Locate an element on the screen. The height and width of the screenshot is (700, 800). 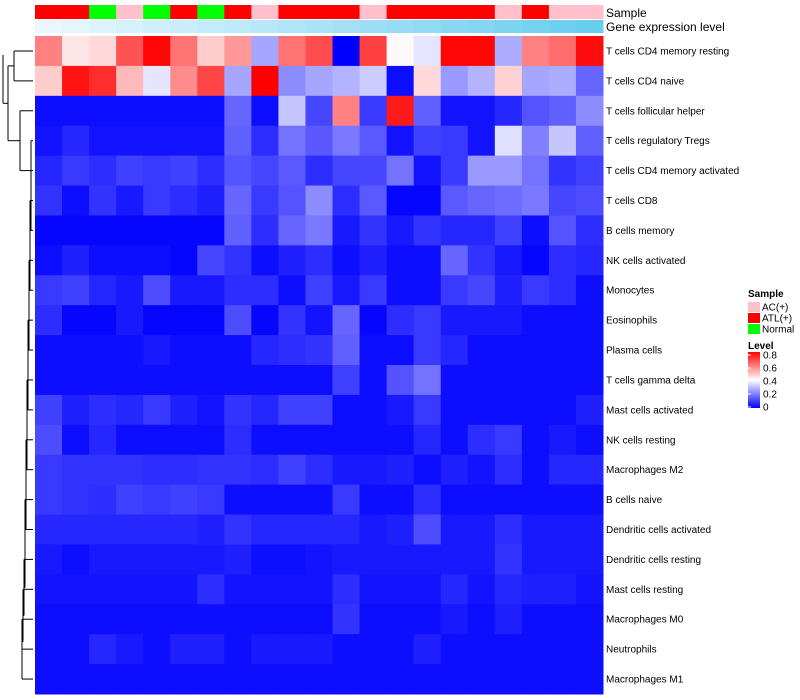
row-label: B cells memory is located at coordinates (640, 231).